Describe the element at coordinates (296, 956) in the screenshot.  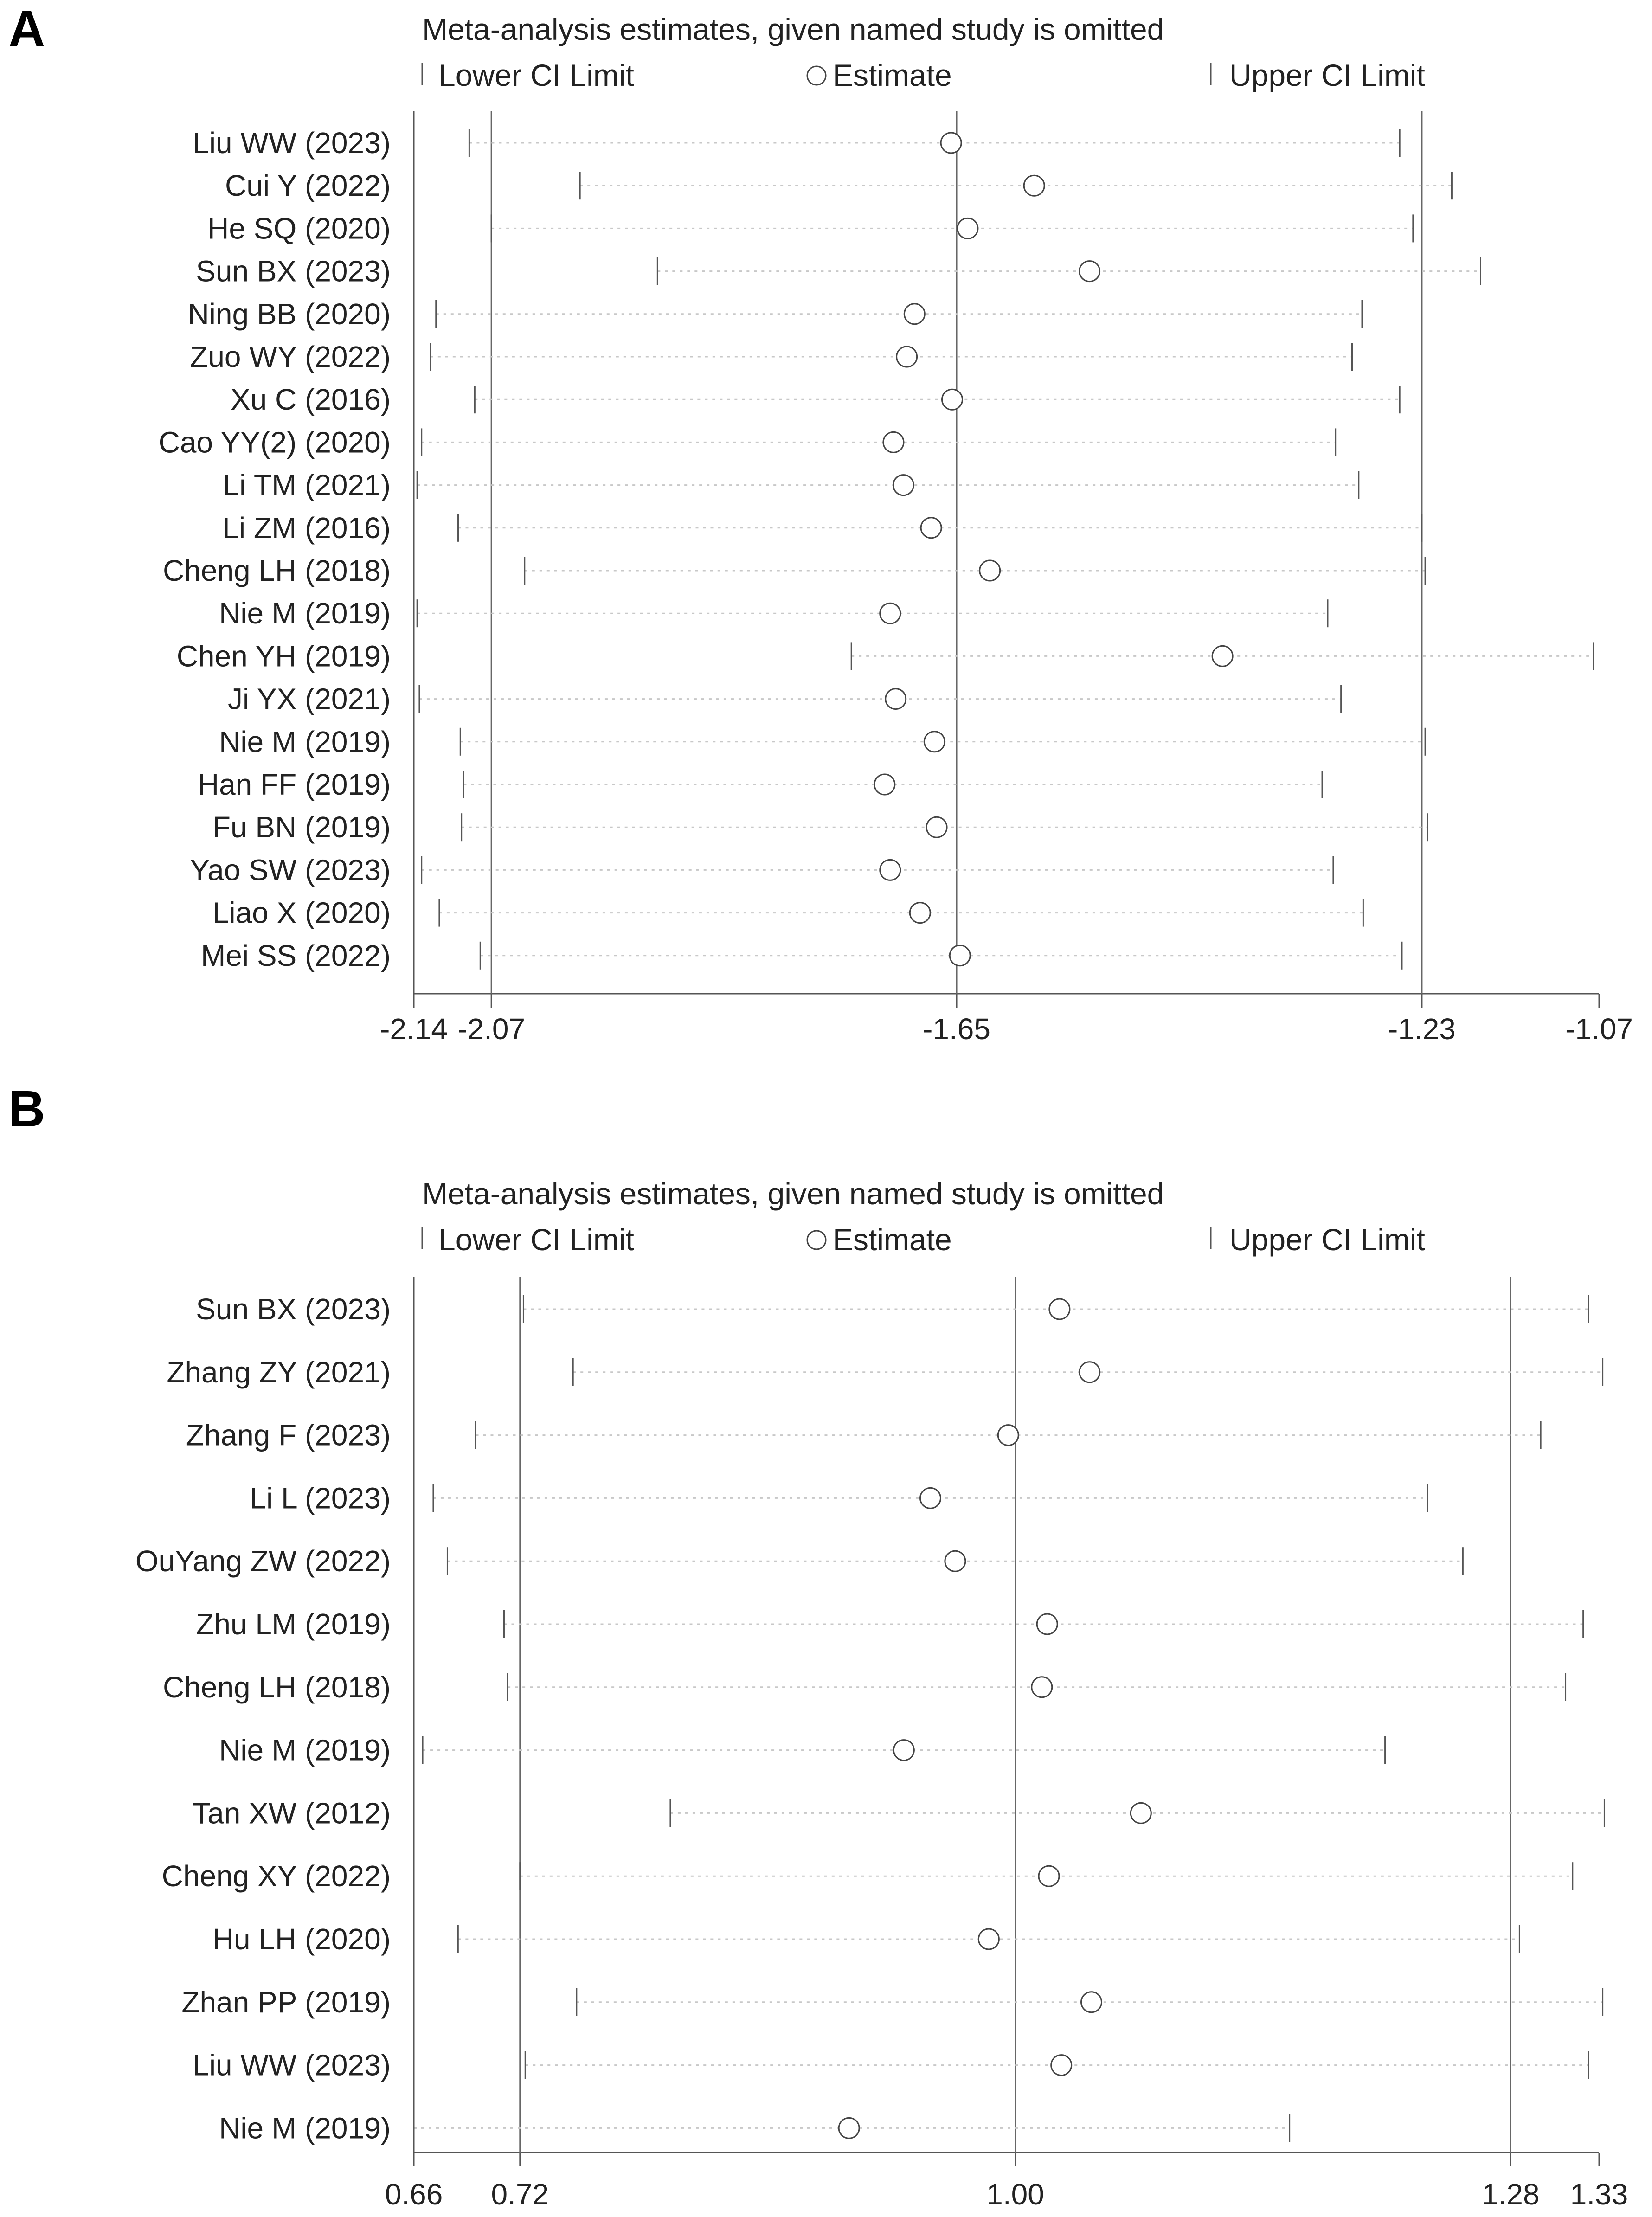
I see `panel-a-study-label-20: Mei SS (2022)` at that location.